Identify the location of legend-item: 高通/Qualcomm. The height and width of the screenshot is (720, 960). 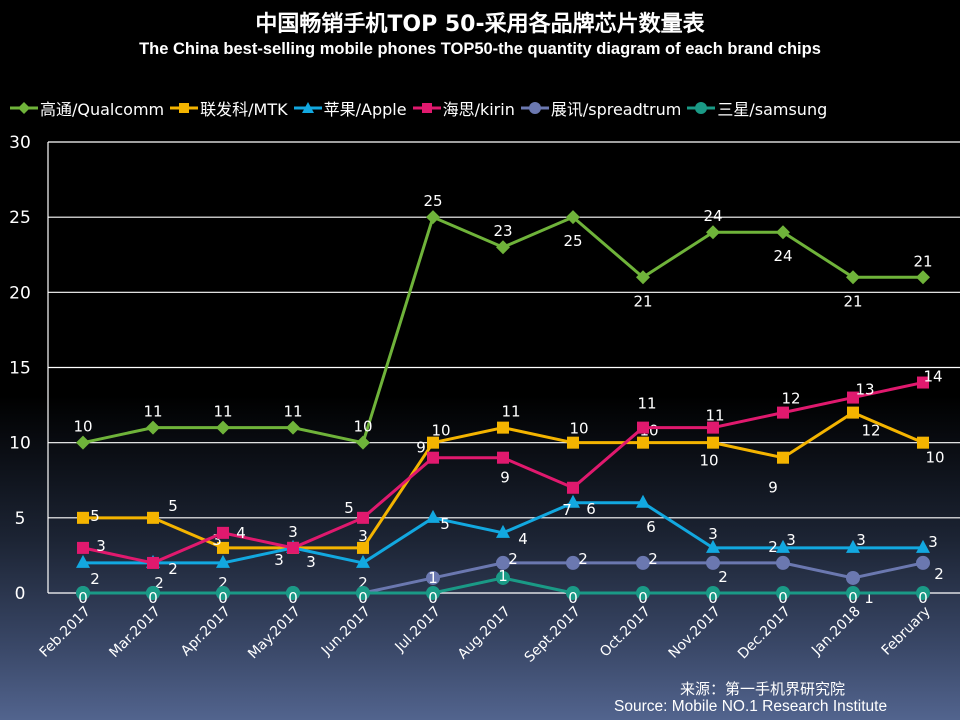
(87, 108).